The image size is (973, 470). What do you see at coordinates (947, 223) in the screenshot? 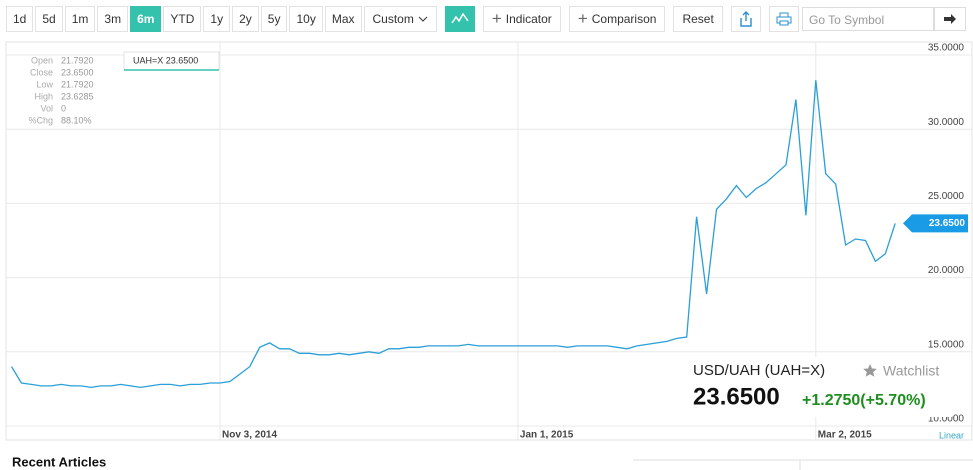
I see `last-price-label: 23.6500` at bounding box center [947, 223].